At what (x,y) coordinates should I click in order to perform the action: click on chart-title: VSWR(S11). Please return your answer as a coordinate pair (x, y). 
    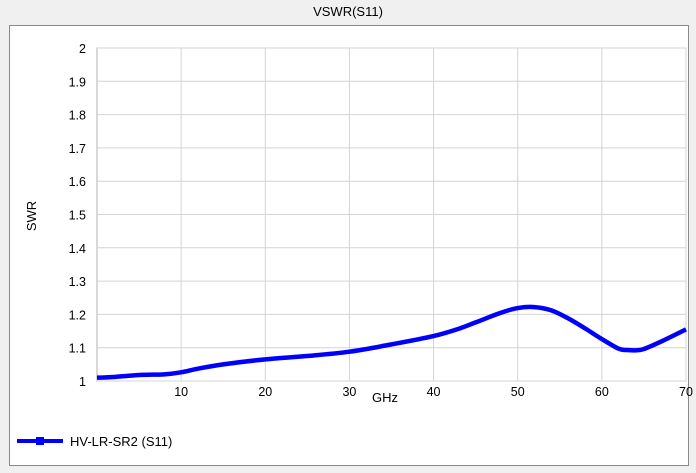
    Looking at the image, I should click on (348, 11).